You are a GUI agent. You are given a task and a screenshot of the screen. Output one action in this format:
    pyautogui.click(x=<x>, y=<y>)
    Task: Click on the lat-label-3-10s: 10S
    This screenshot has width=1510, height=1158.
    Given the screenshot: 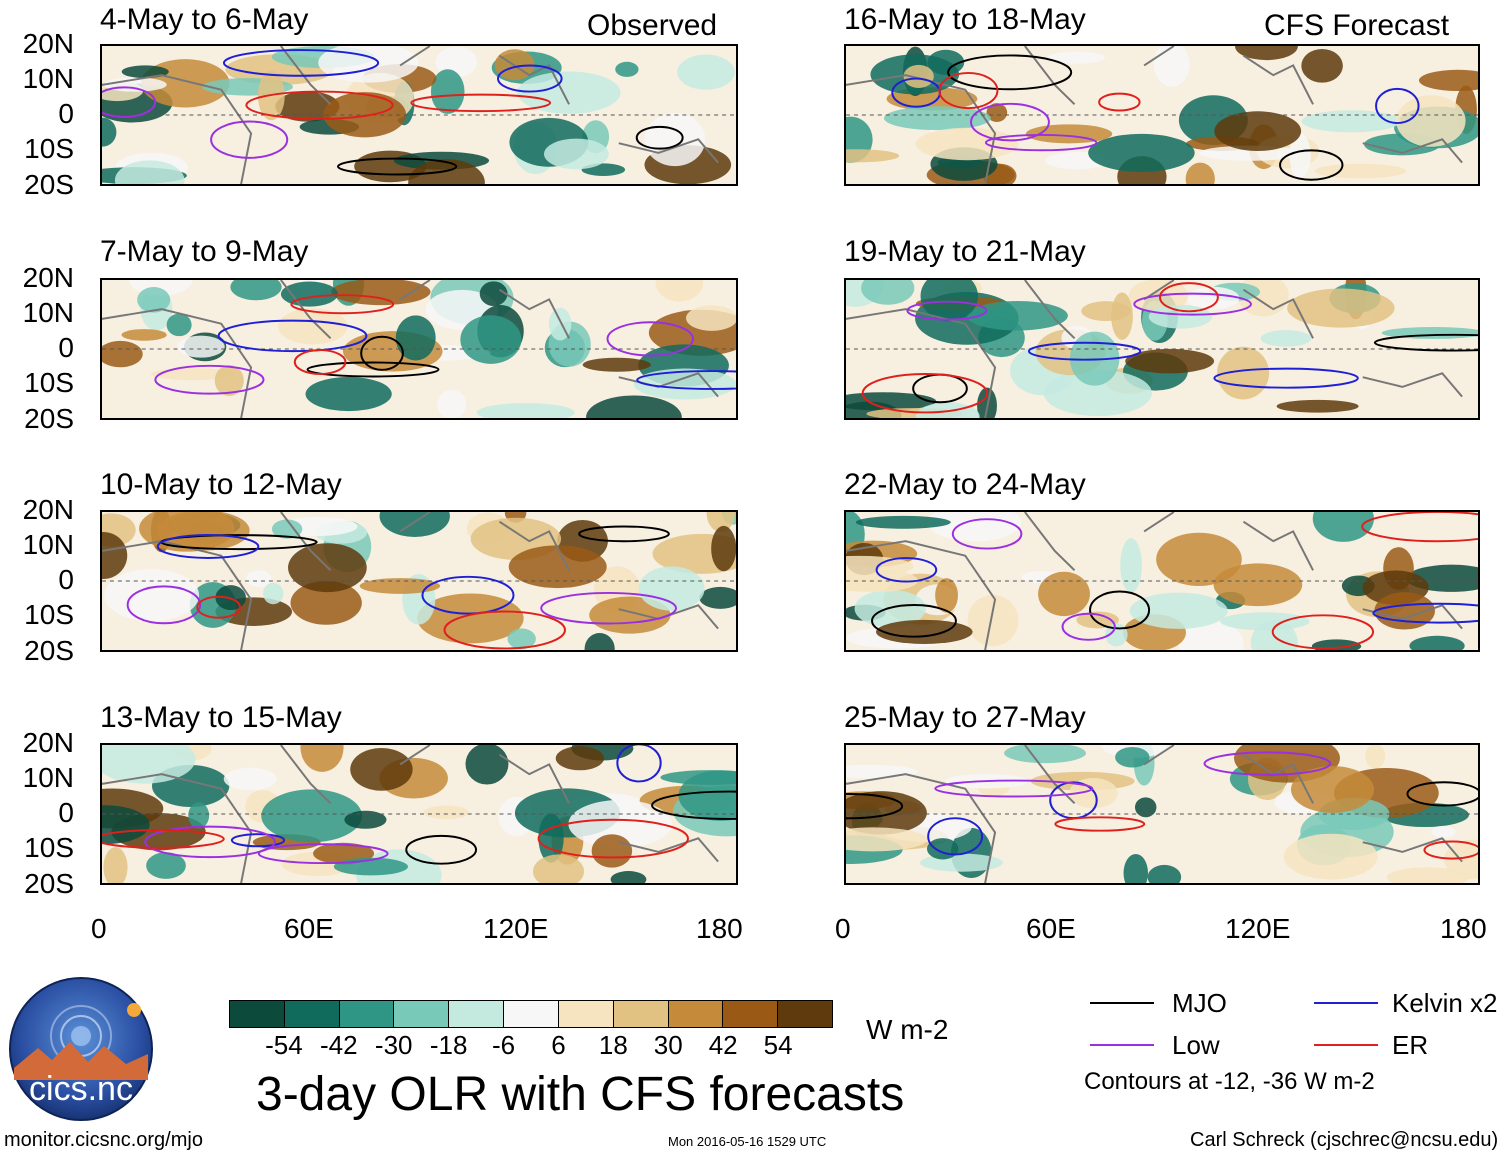 What is the action you would take?
    pyautogui.click(x=49, y=614)
    